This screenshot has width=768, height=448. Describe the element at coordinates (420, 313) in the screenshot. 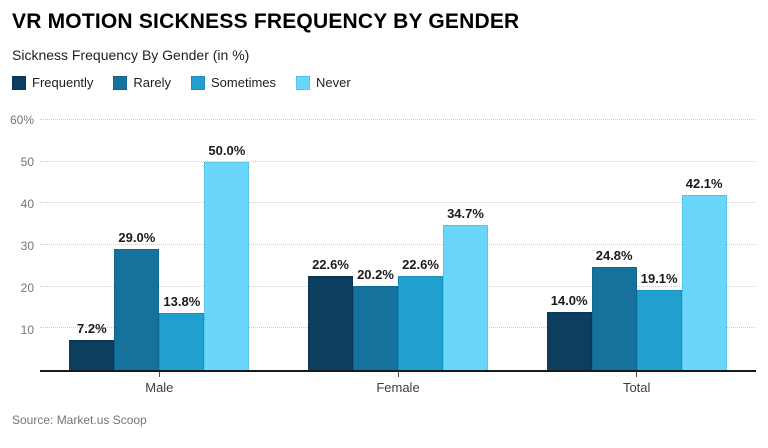

I see `bar-sometimes-female: 22.6%` at that location.